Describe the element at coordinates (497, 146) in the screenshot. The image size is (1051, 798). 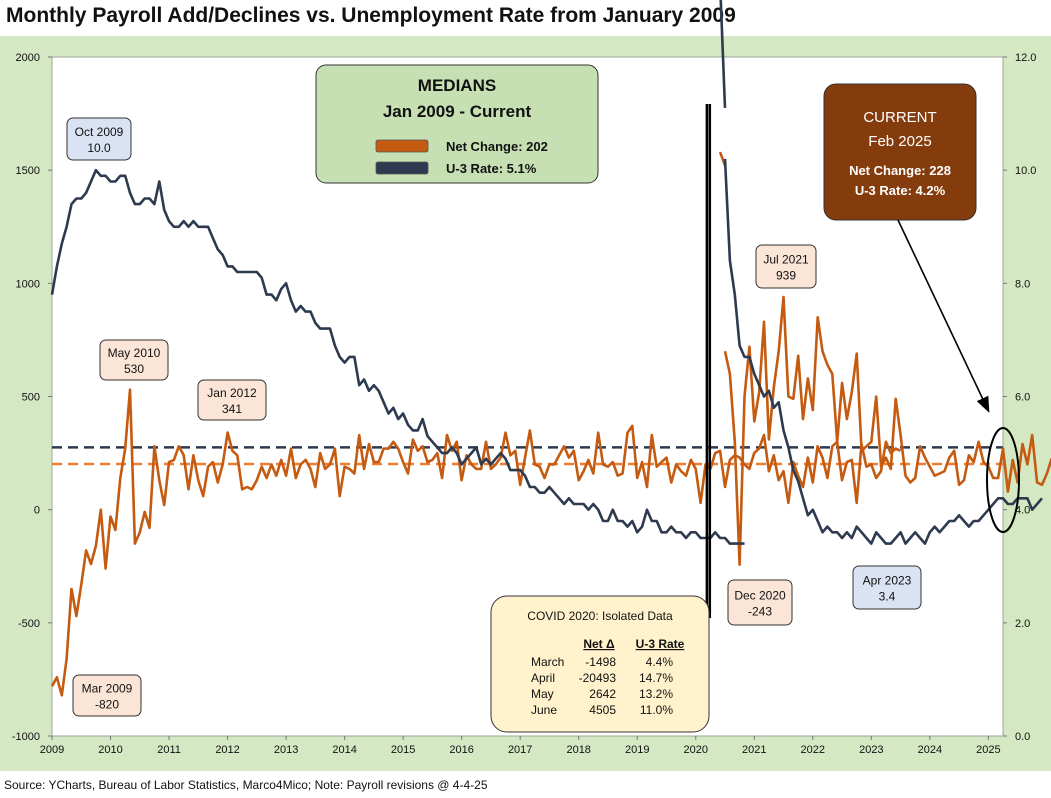
I see `medians-legend-payroll-label: Net Change: 202` at that location.